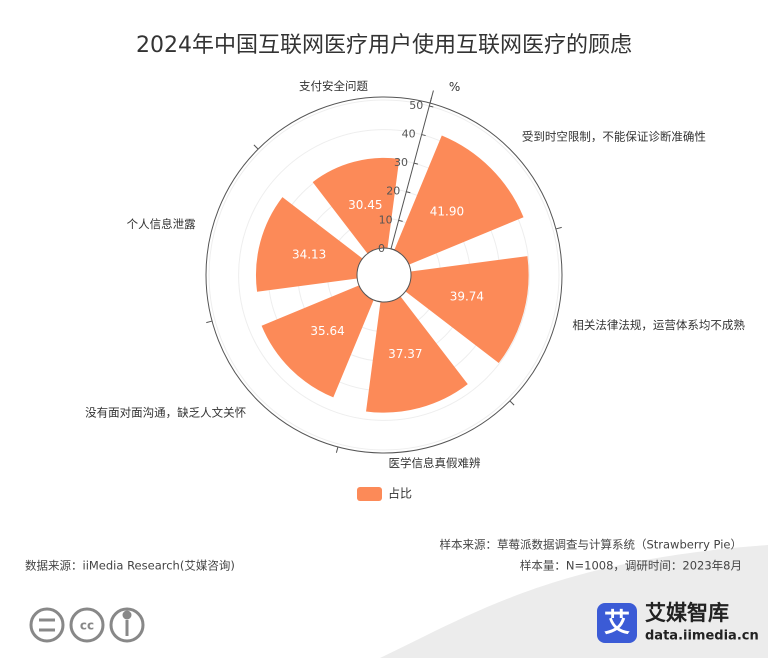 The width and height of the screenshot is (768, 658). I want to click on footer-wave, so click(574, 601).